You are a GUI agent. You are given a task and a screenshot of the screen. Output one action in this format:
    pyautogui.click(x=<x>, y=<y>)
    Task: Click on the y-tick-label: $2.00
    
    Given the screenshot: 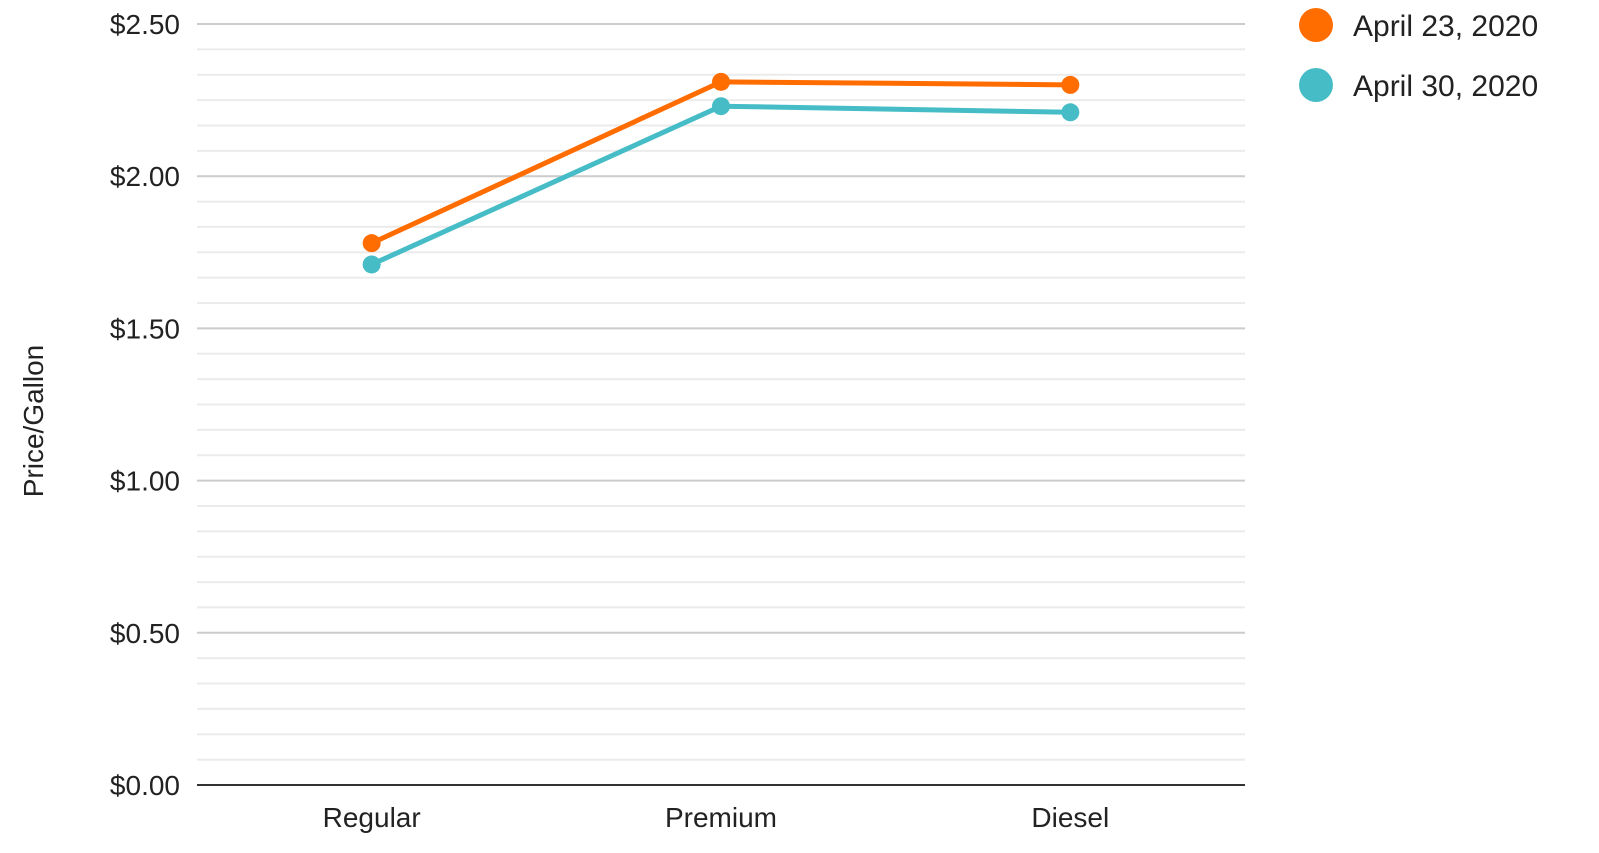 What is the action you would take?
    pyautogui.click(x=145, y=176)
    